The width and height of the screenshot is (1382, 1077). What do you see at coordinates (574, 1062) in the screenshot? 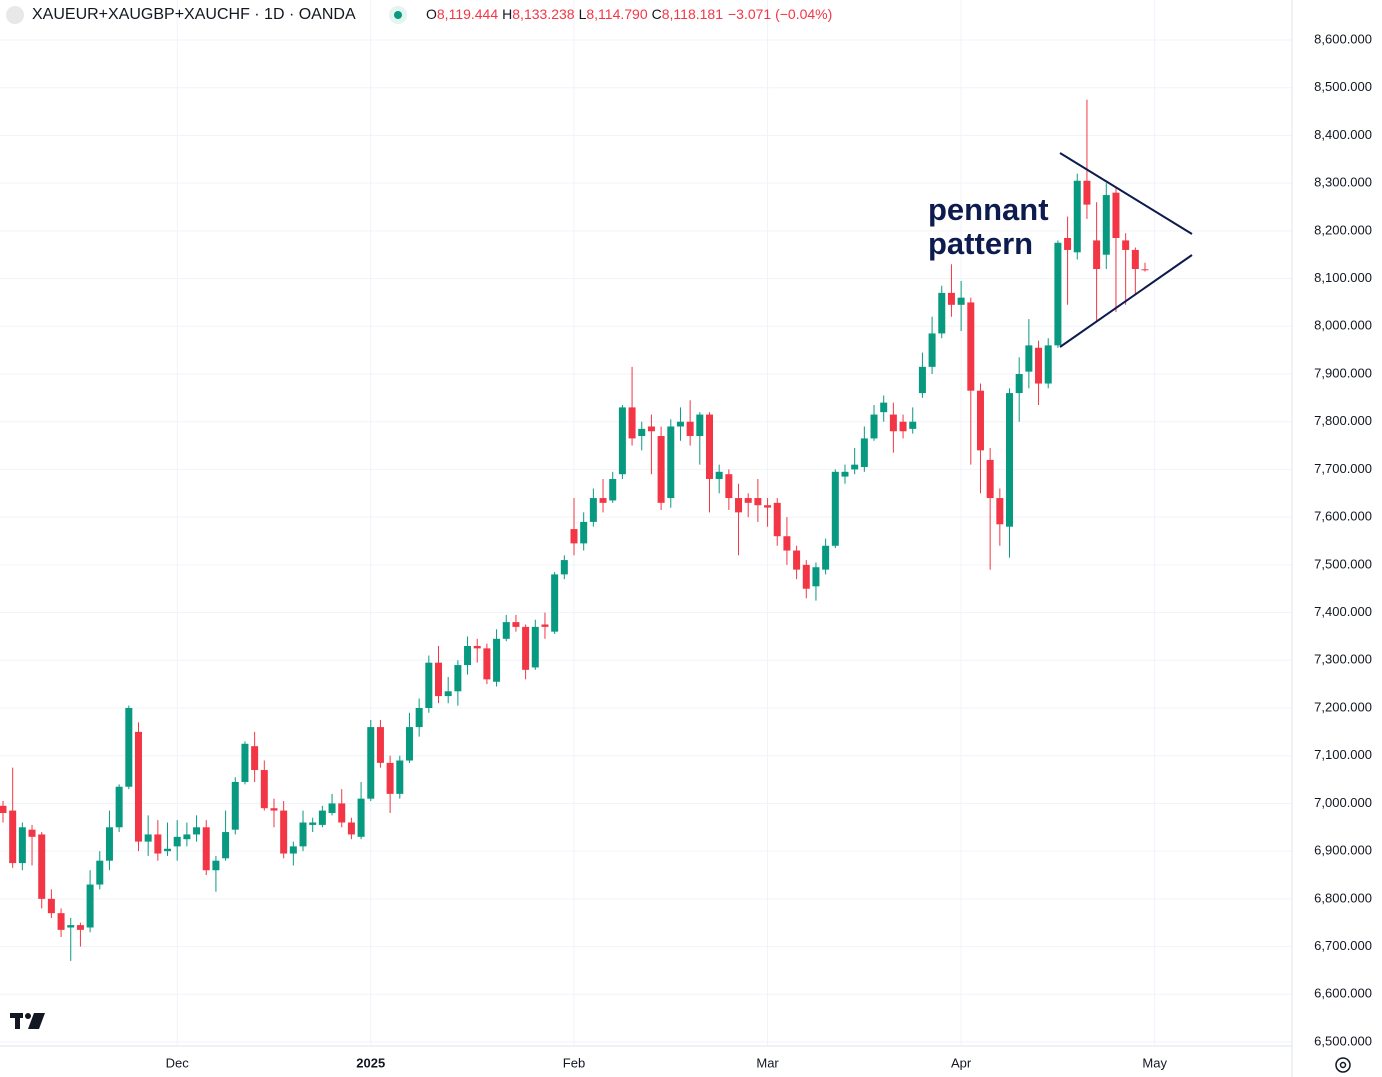
I see `x-tick-label: Feb` at bounding box center [574, 1062].